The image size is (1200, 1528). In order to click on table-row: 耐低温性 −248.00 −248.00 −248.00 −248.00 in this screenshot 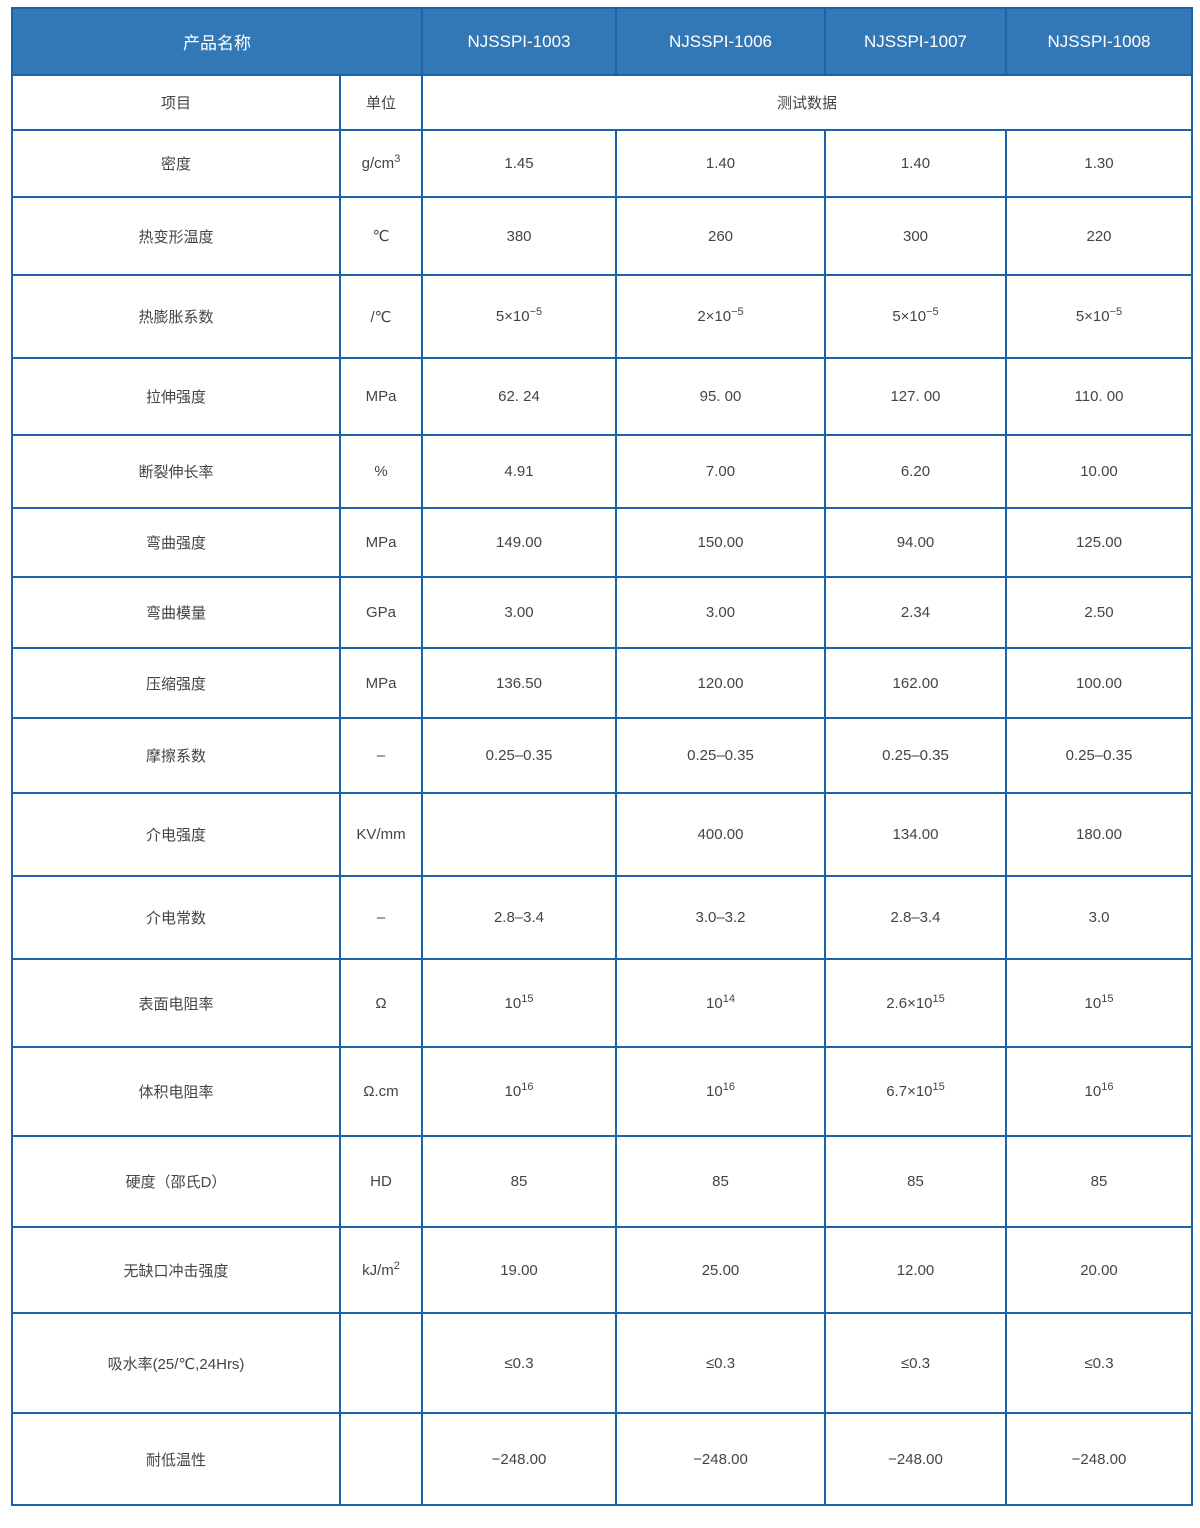, I will do `click(602, 1459)`.